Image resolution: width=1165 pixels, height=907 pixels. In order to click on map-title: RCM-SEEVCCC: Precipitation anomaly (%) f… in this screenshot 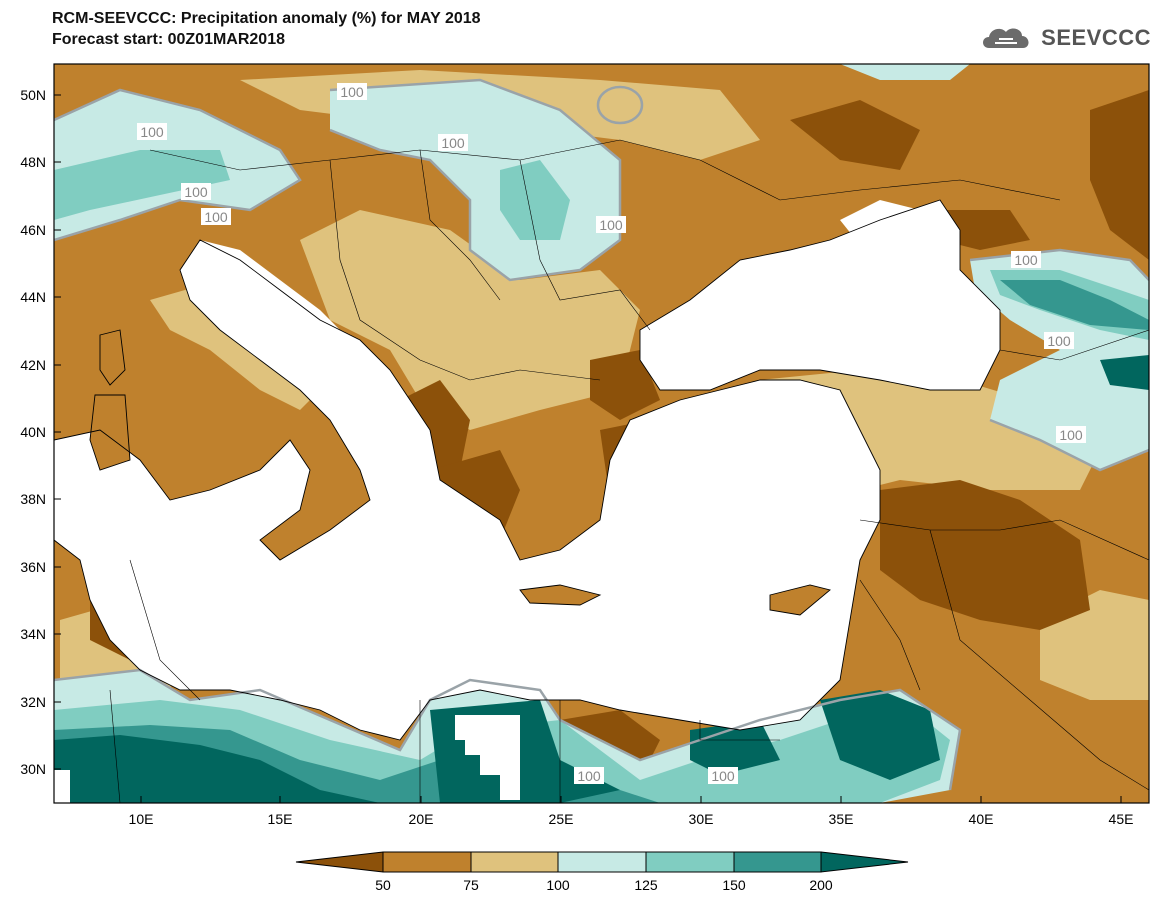, I will do `click(266, 18)`.